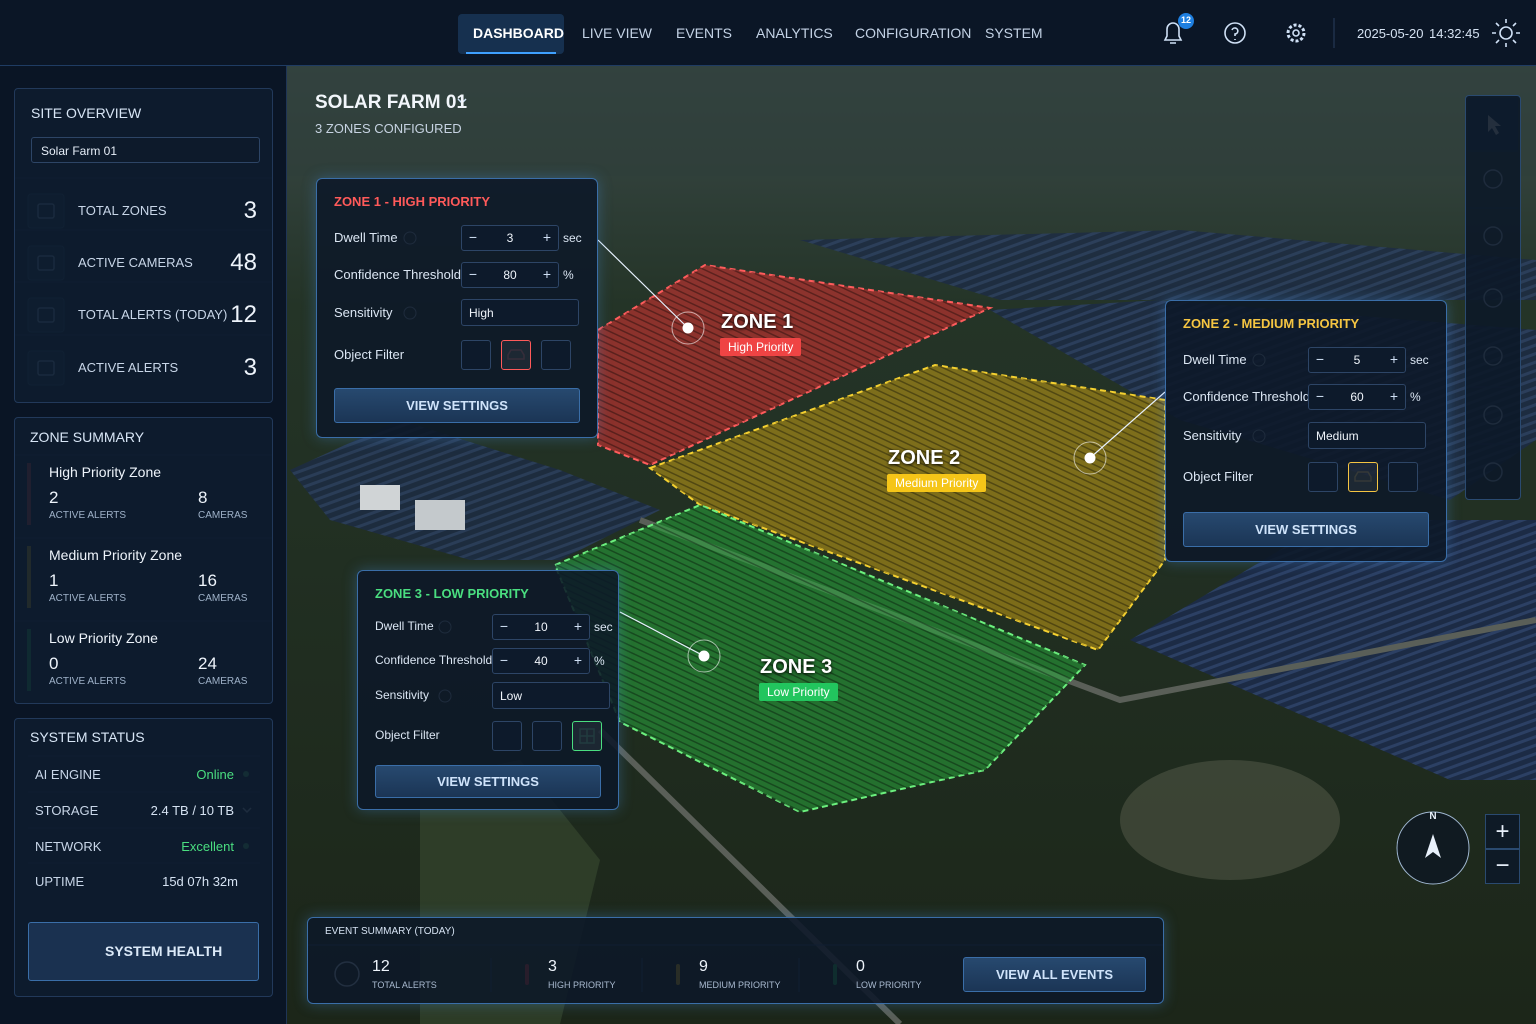 The width and height of the screenshot is (1536, 1024). I want to click on status-label: STORAGE, so click(67, 810).